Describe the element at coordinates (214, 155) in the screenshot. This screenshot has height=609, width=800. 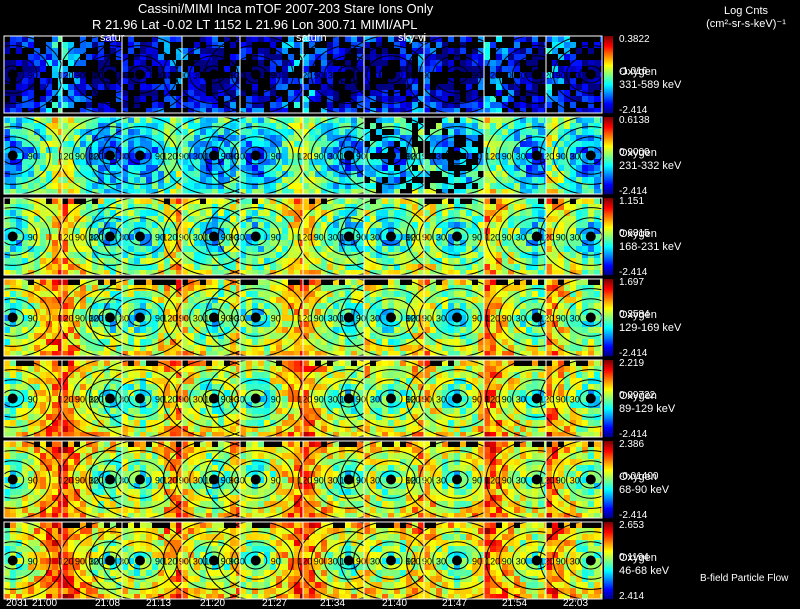
I see `contour-ring` at that location.